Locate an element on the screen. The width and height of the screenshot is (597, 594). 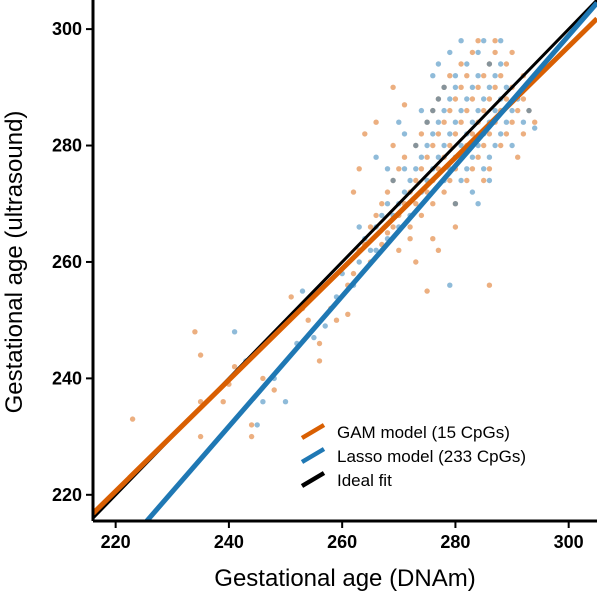
legend-label-gam: GAM model (15 CpGs) is located at coordinates (423, 432).